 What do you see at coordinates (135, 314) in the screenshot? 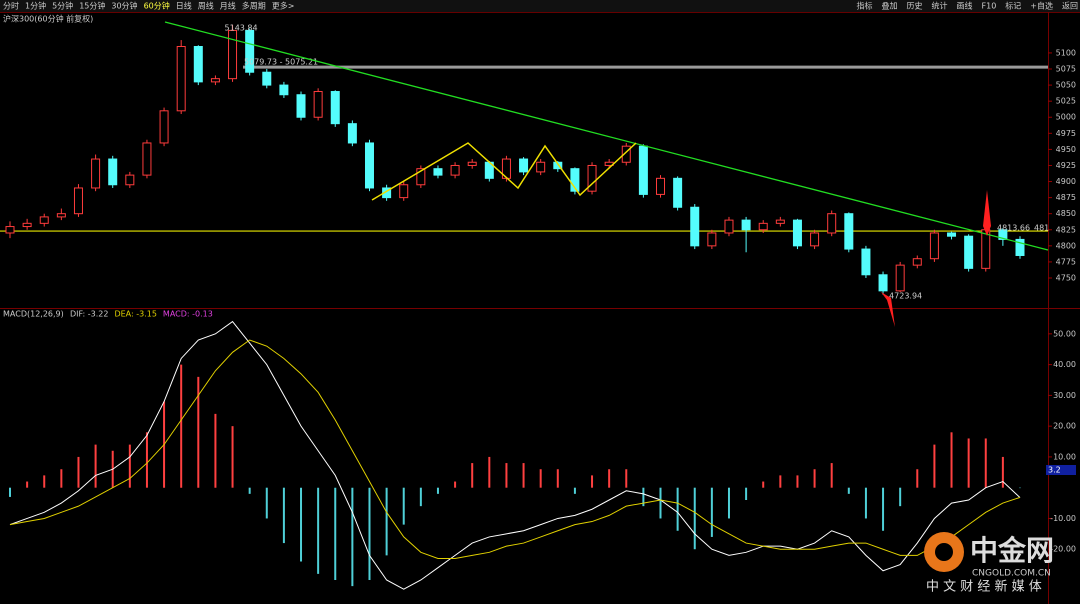
I see `indicator-legend: DEA: -3.15` at bounding box center [135, 314].